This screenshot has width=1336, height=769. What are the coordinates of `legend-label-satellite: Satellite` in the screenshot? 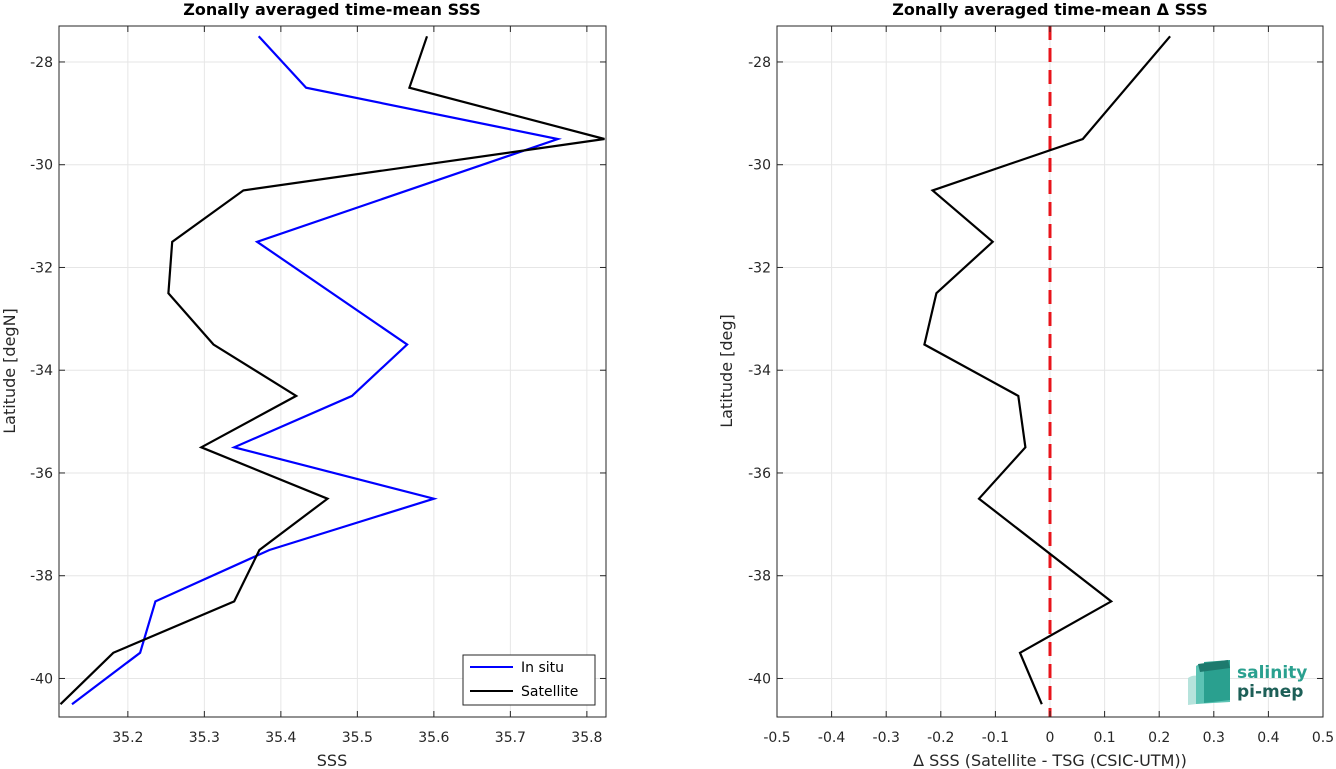 It's located at (549, 692).